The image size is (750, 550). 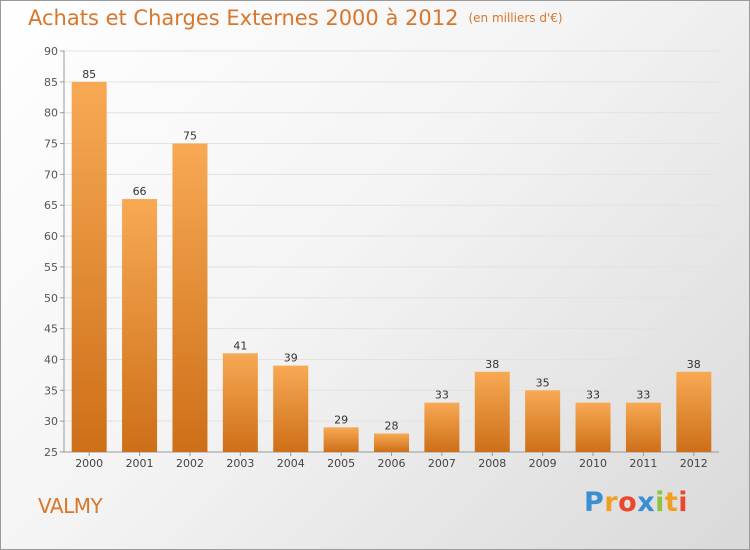 I want to click on x-tick-label: 2005, so click(x=341, y=463).